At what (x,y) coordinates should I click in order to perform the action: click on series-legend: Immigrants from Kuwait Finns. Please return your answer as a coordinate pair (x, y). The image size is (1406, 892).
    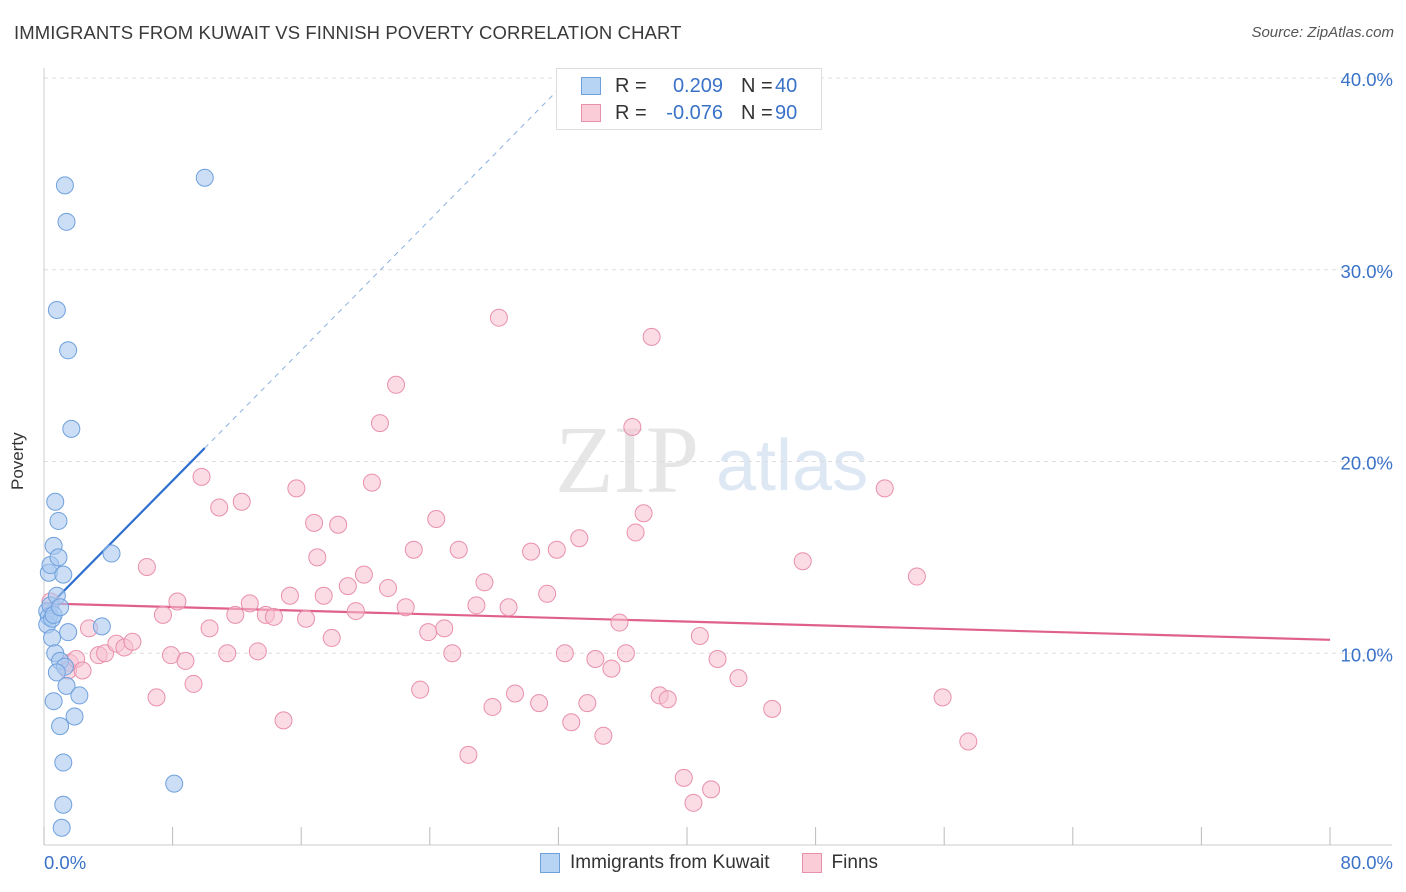
    Looking at the image, I should click on (725, 863).